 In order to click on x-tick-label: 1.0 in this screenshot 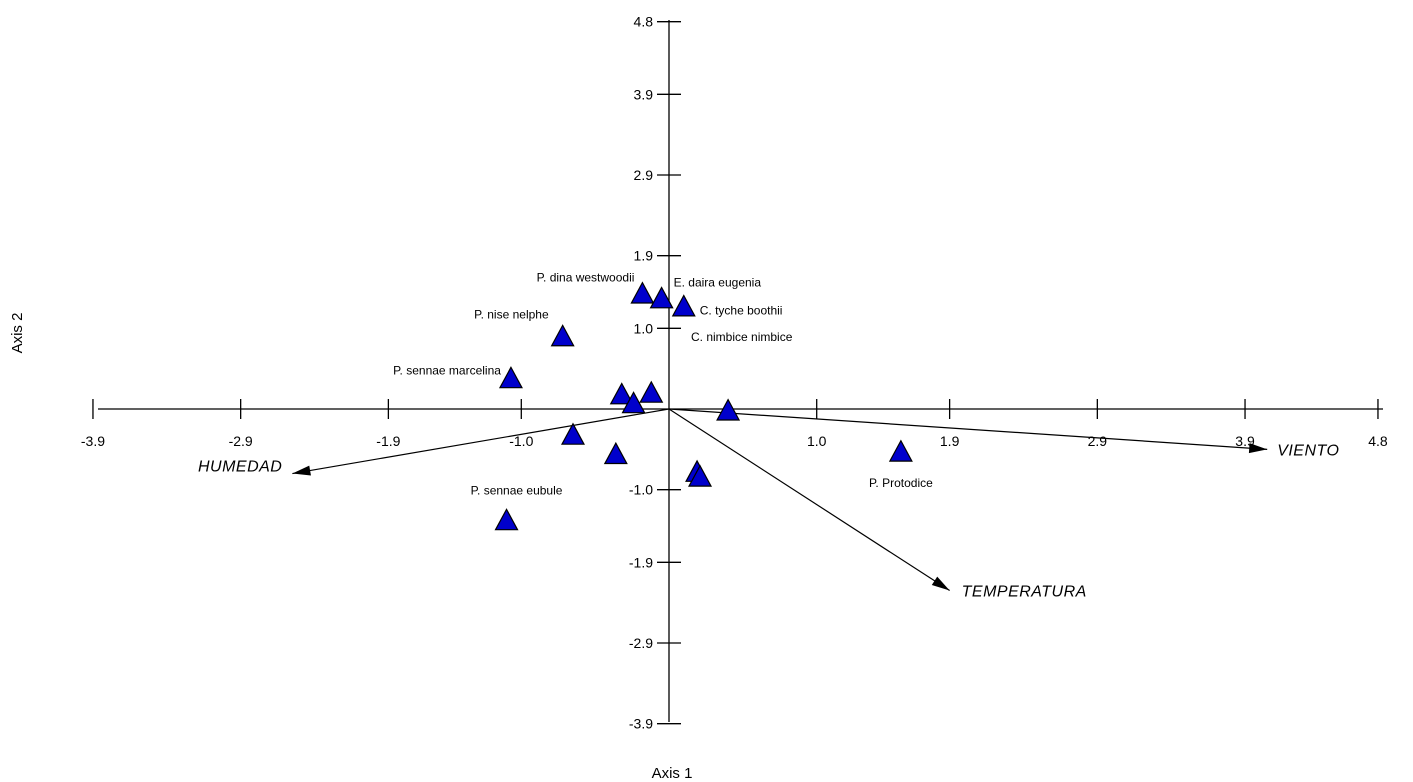, I will do `click(817, 441)`.